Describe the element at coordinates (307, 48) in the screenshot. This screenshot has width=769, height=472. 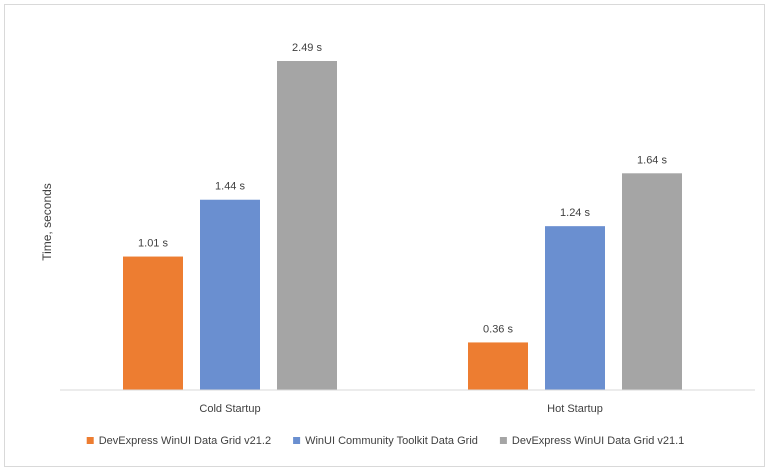
I see `data-label: 2.49 s` at that location.